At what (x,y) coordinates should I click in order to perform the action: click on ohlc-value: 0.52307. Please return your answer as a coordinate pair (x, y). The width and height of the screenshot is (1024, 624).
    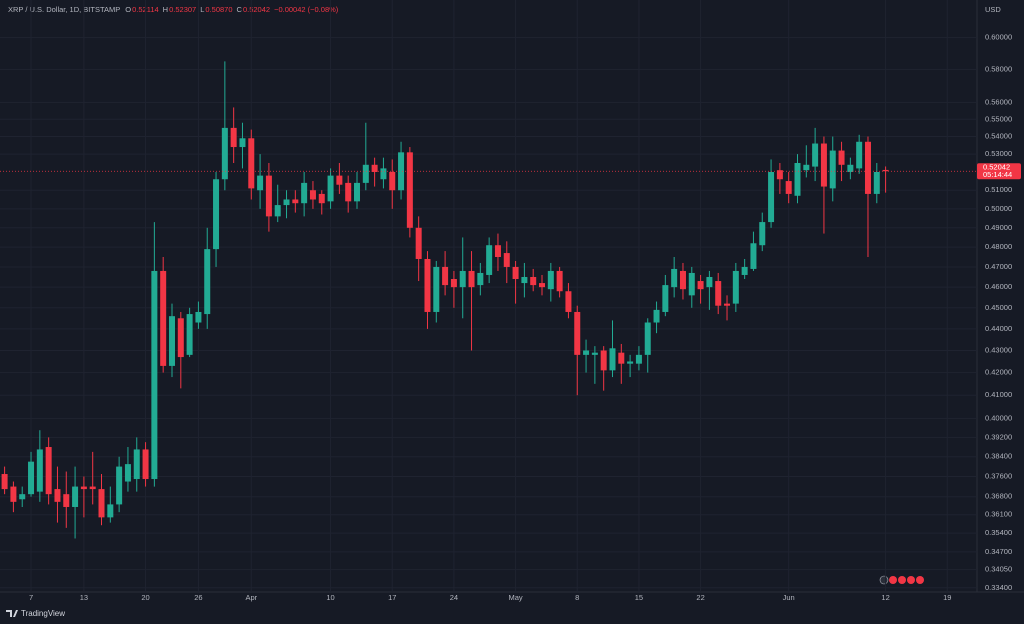
    Looking at the image, I should click on (182, 9).